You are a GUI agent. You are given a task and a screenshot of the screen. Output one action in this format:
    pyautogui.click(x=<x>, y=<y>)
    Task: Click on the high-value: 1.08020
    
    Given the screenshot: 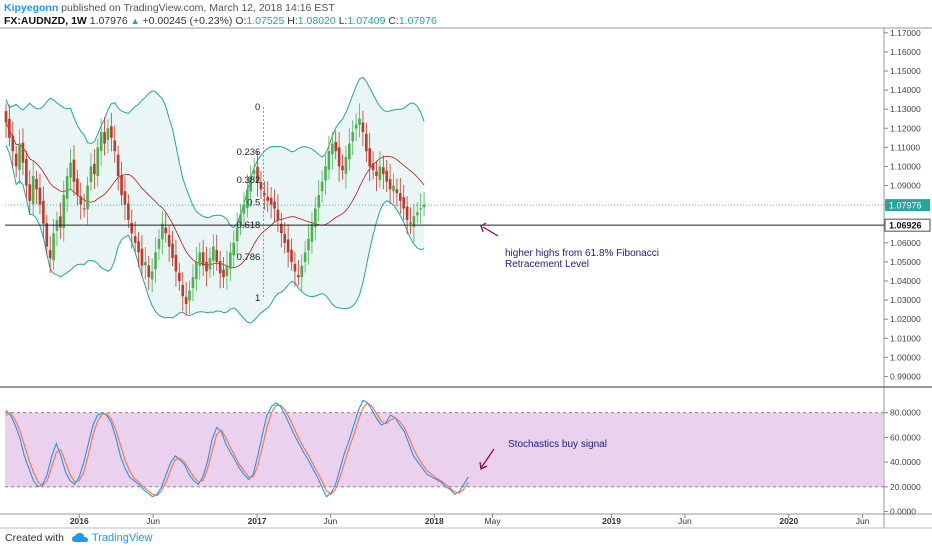 What is the action you would take?
    pyautogui.click(x=316, y=21)
    